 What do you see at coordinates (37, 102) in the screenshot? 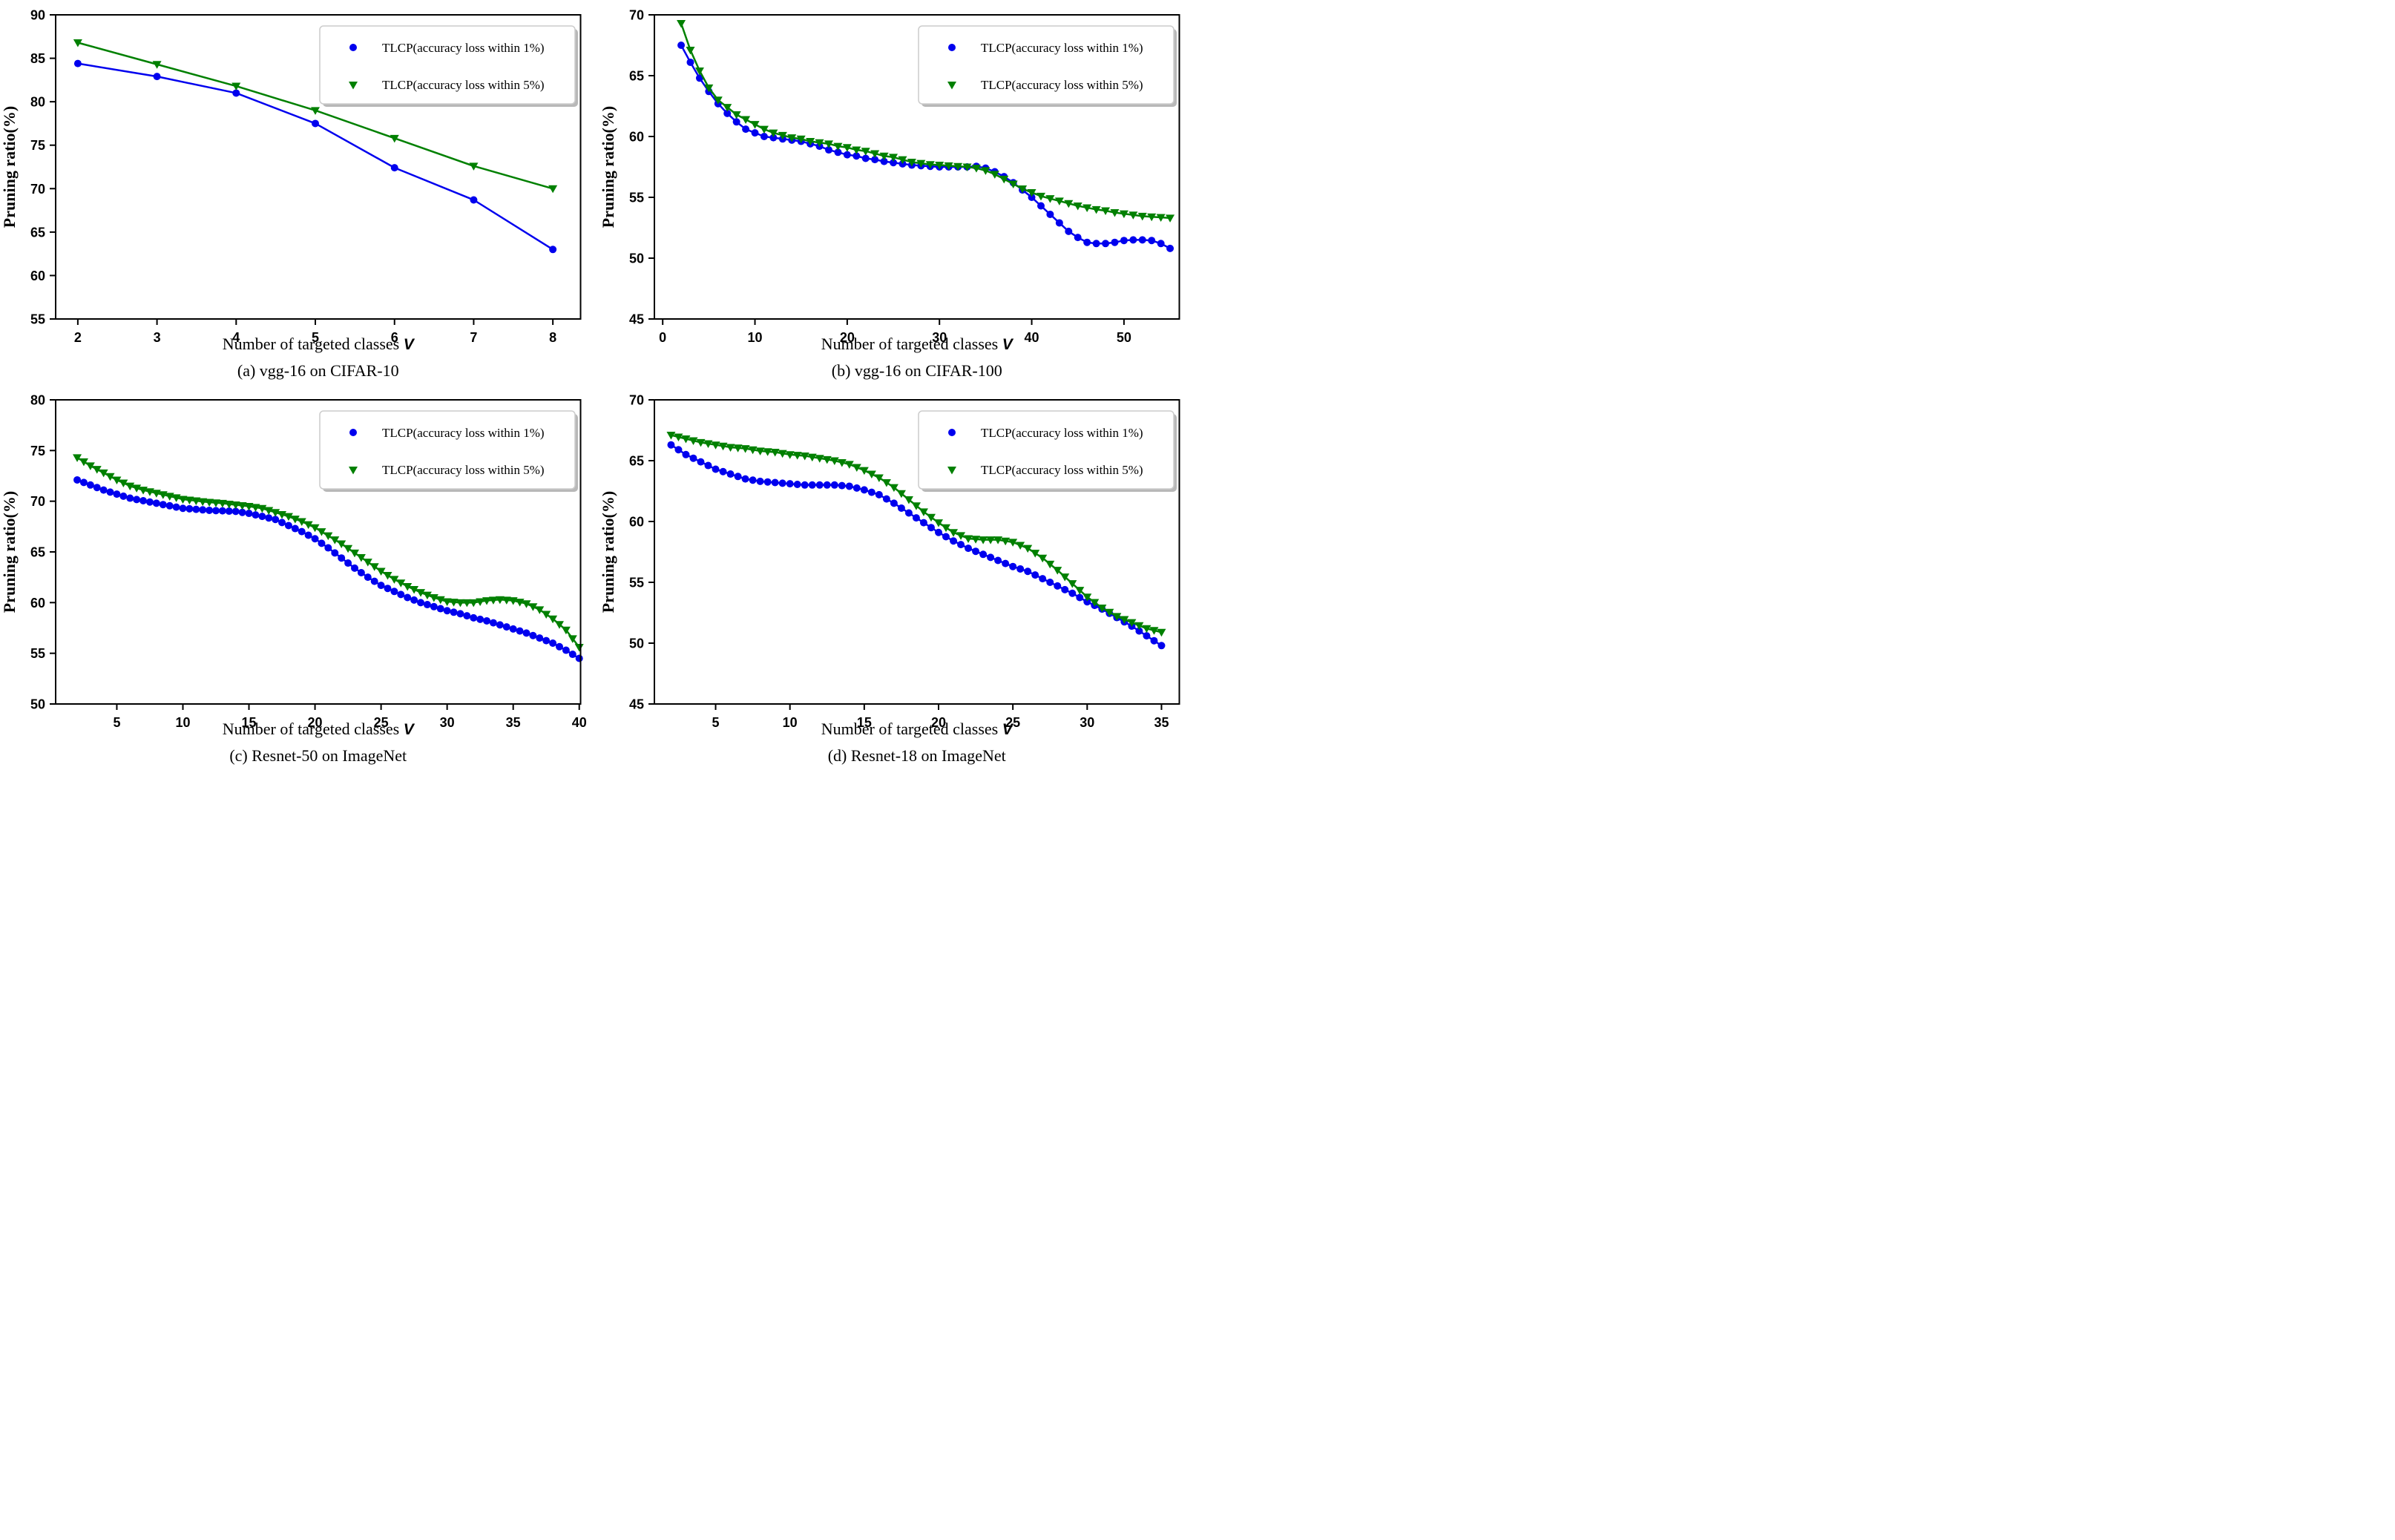
I see `y-tick-label: 80` at bounding box center [37, 102].